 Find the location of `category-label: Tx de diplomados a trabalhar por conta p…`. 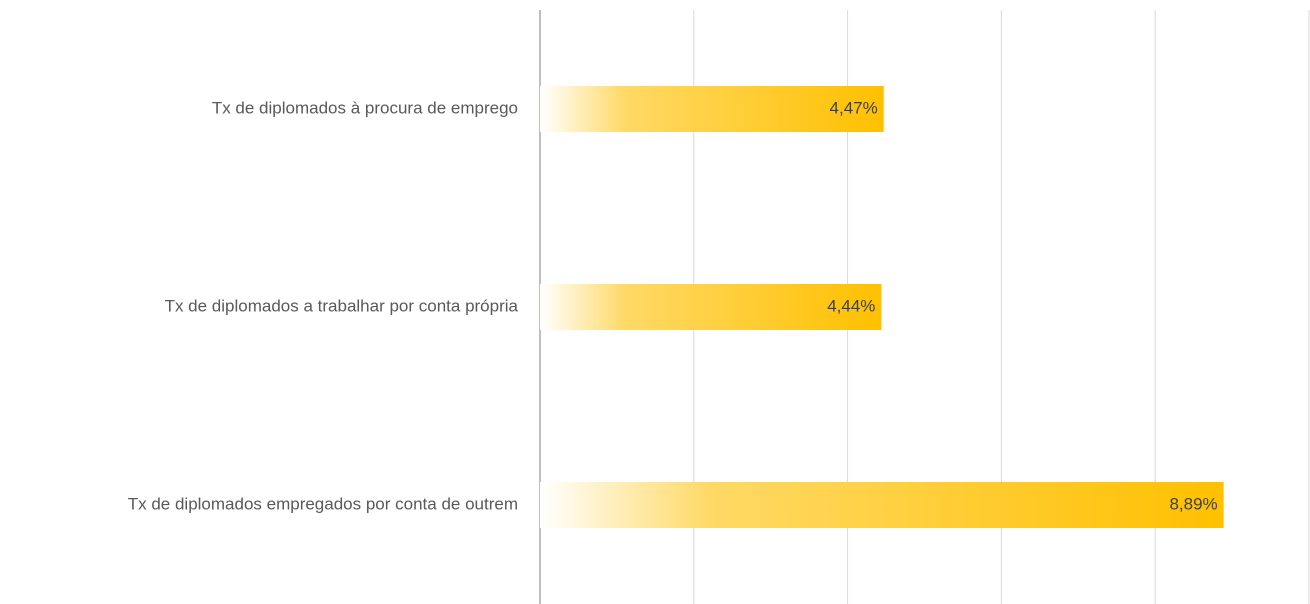

category-label: Tx de diplomados a trabalhar por conta p… is located at coordinates (342, 305).